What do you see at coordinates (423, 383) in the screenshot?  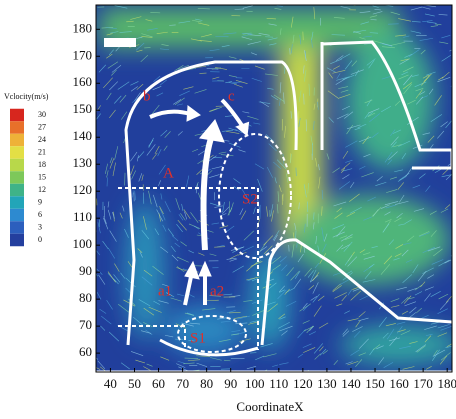 I see `x-tick-label: 170` at bounding box center [423, 383].